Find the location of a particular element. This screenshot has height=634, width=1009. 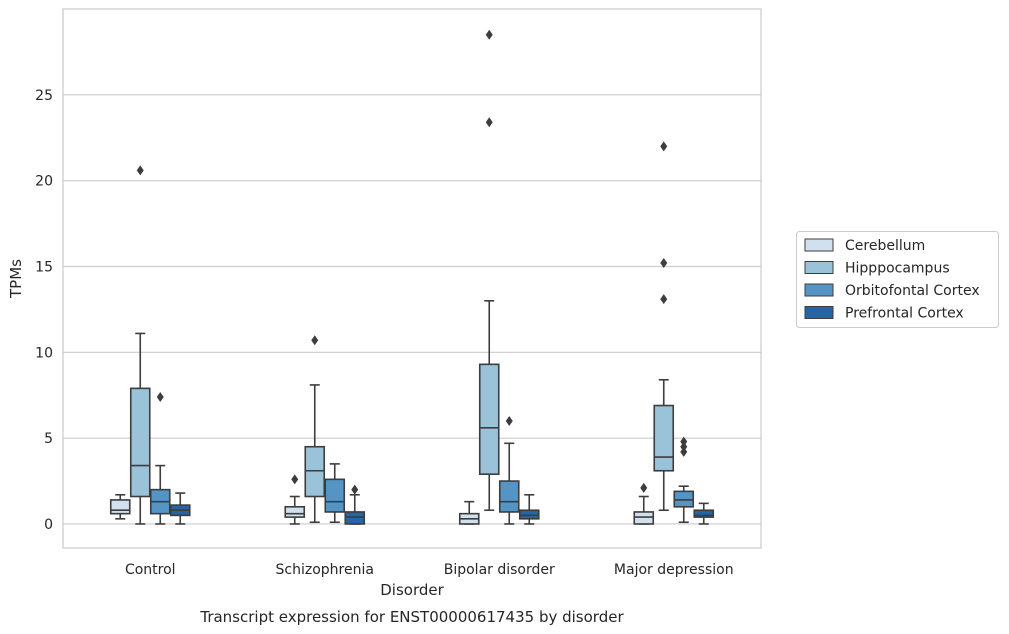

legend-frame is located at coordinates (897, 279).